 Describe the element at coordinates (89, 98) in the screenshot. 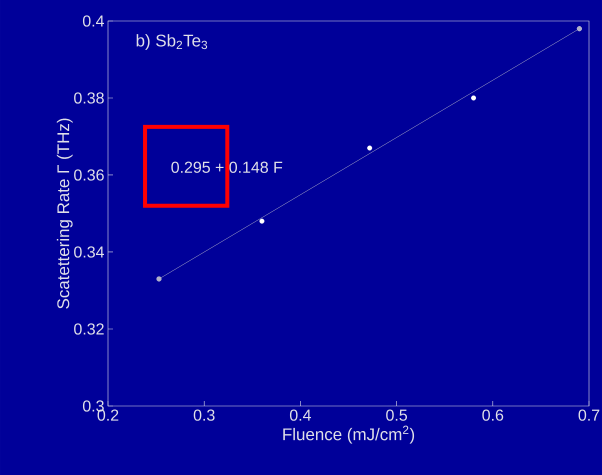

I see `y-tick-label: 0.38` at that location.